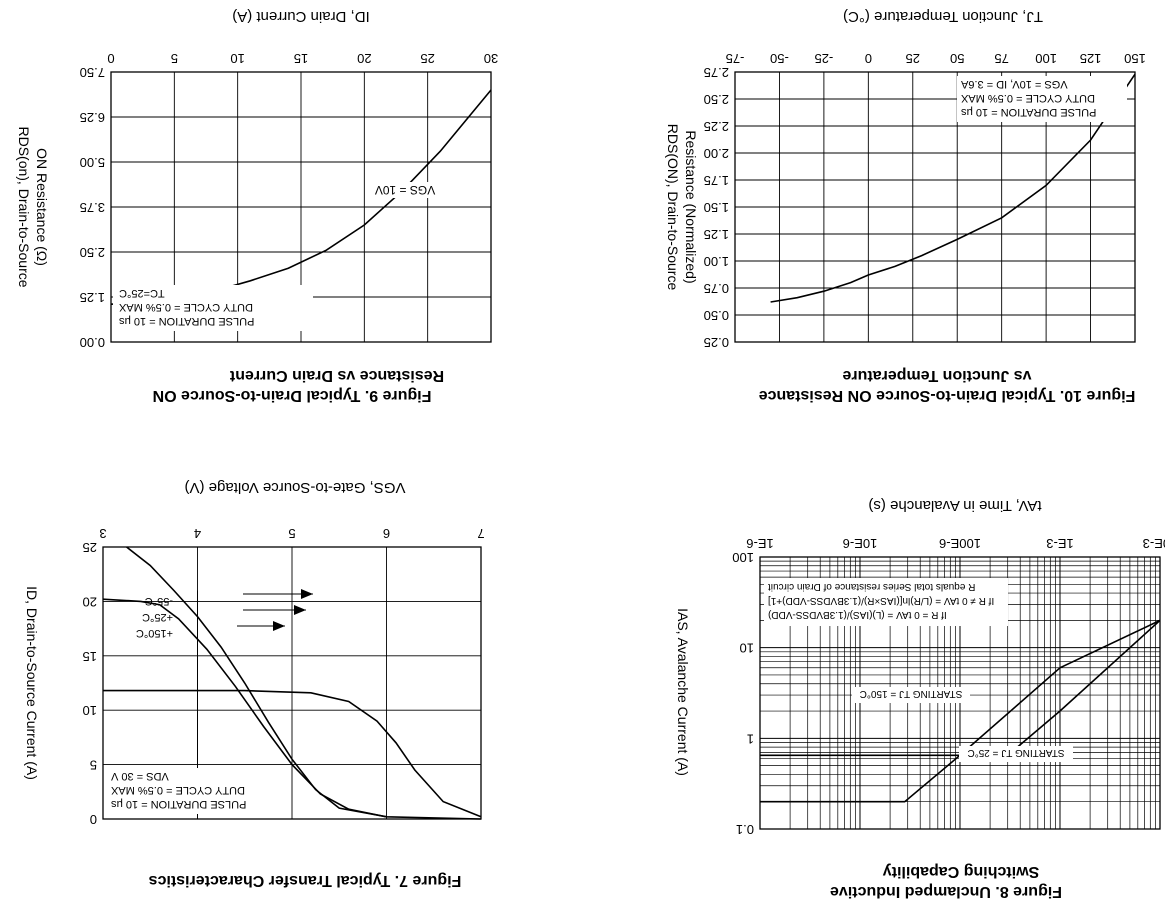 This screenshot has height=904, width=1165. What do you see at coordinates (823, 58) in the screenshot?
I see `fig10-x-tick-label: -25` at bounding box center [823, 58].